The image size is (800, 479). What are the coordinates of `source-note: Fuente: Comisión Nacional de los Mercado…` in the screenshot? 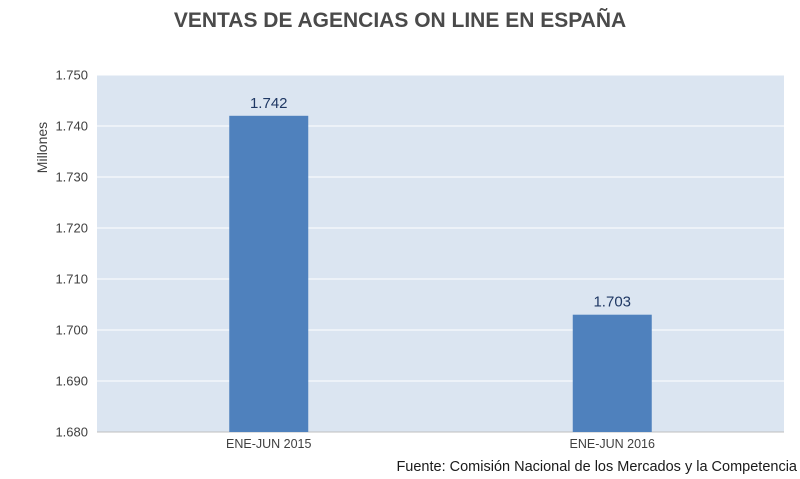 It's located at (596, 467).